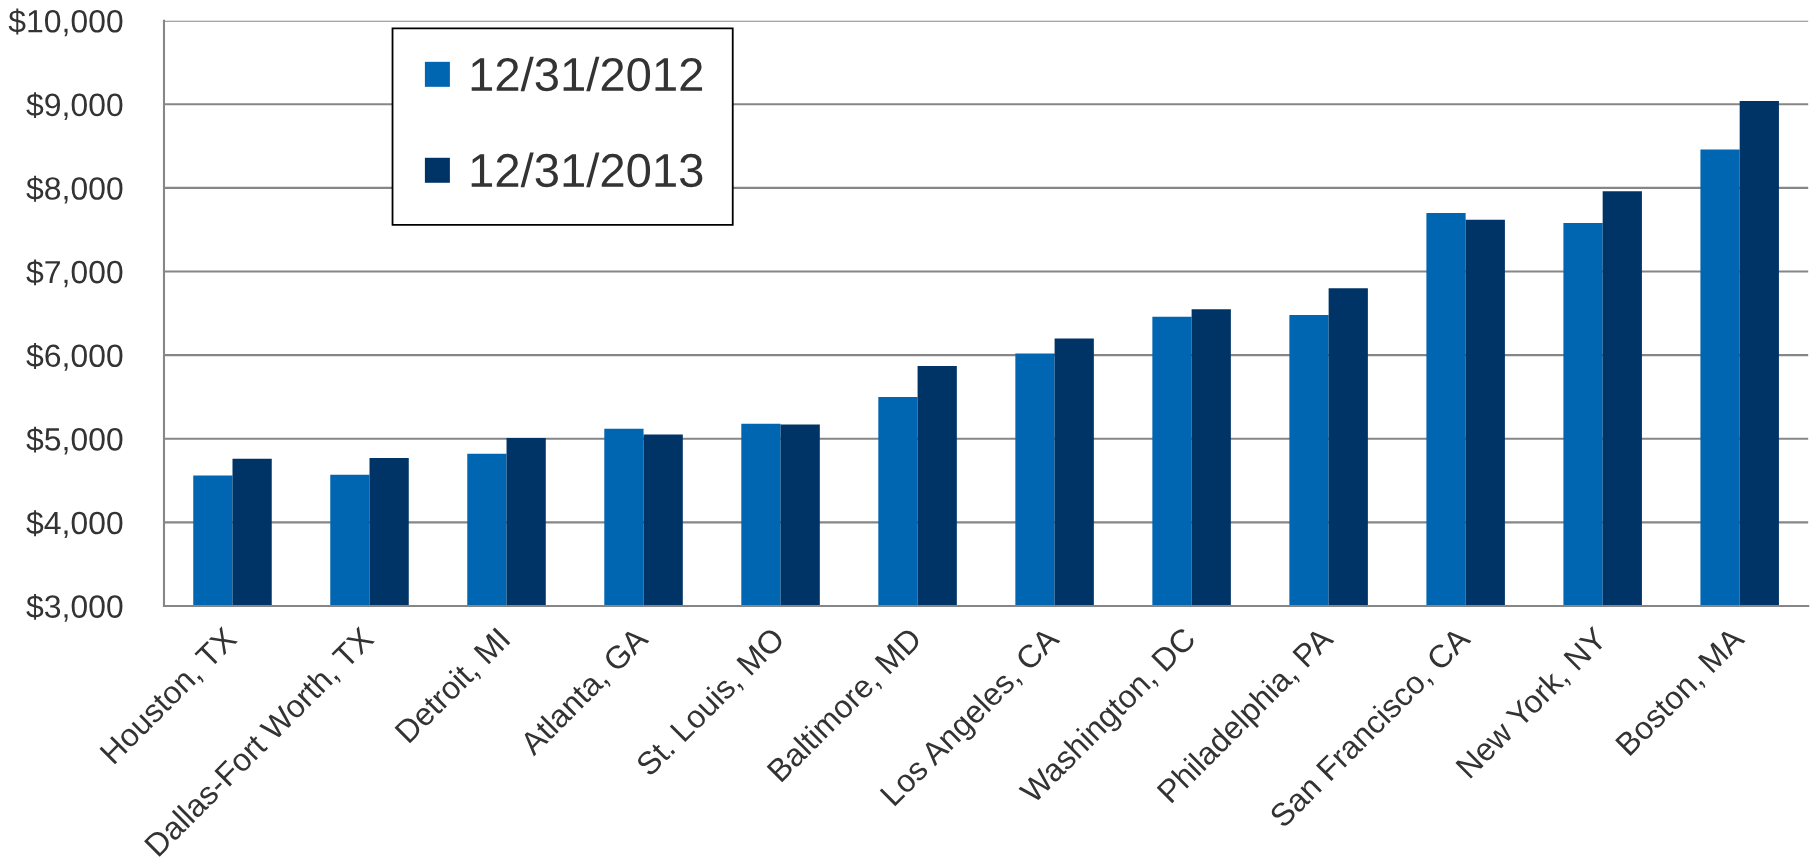 The height and width of the screenshot is (862, 1810). I want to click on y-tick-label: $7,000, so click(74, 273).